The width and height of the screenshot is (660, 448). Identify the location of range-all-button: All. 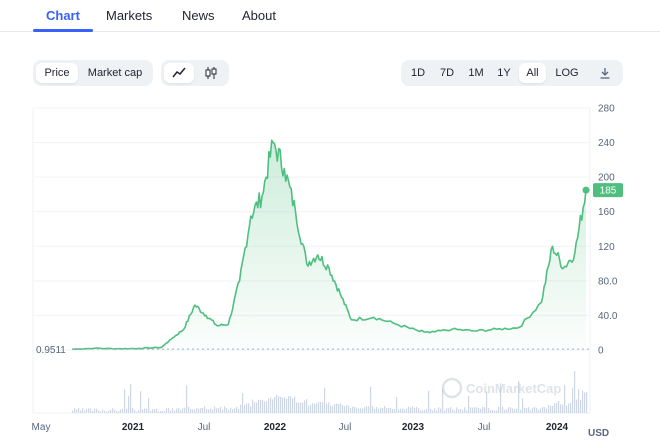
(532, 73).